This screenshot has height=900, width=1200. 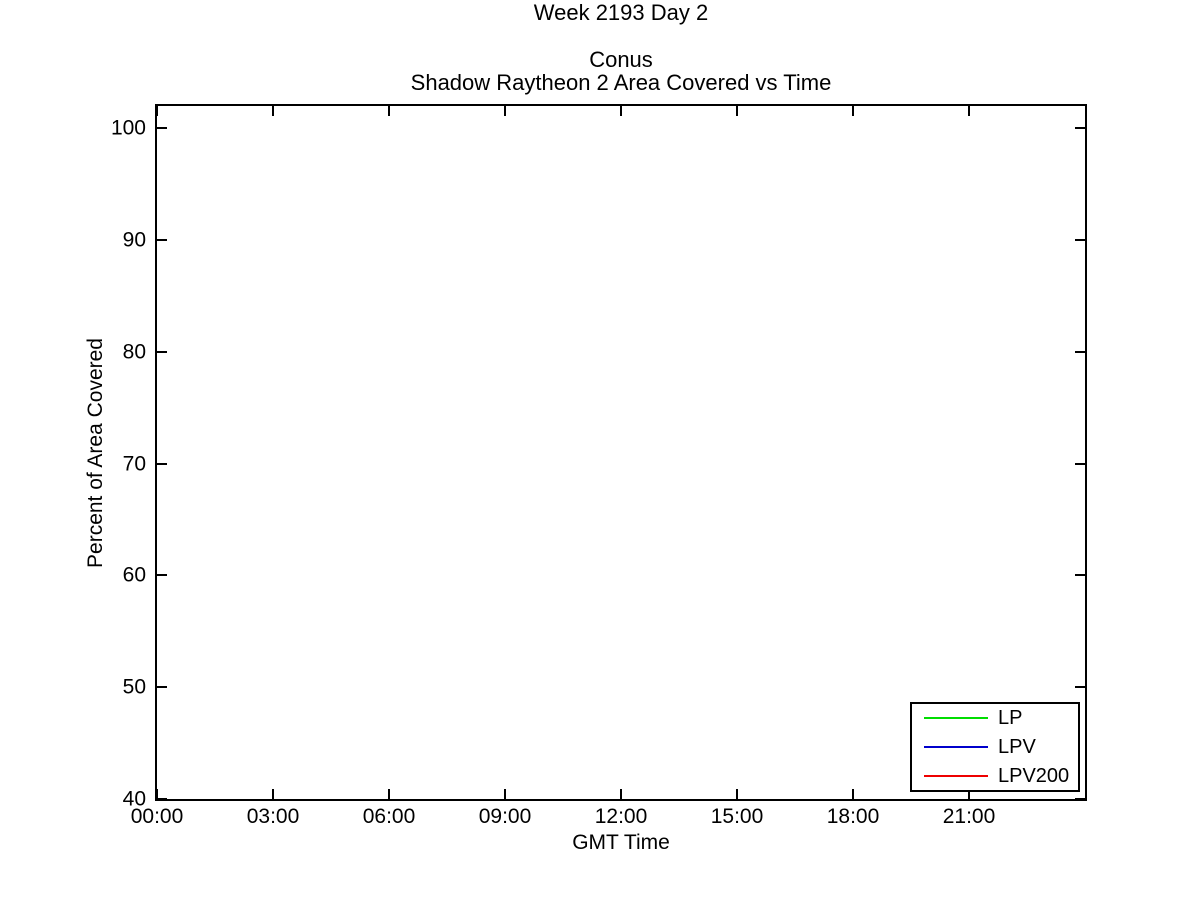 What do you see at coordinates (134, 799) in the screenshot?
I see `y-tick-label: 40` at bounding box center [134, 799].